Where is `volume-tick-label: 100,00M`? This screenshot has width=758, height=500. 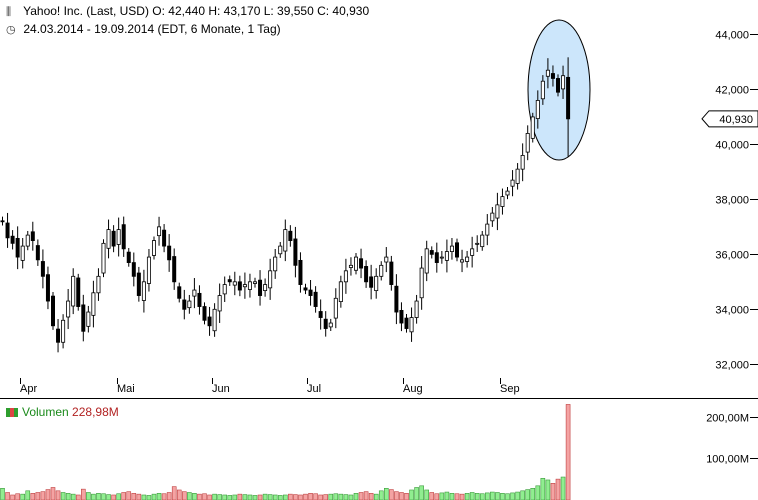 volume-tick-label: 100,00M is located at coordinates (727, 460).